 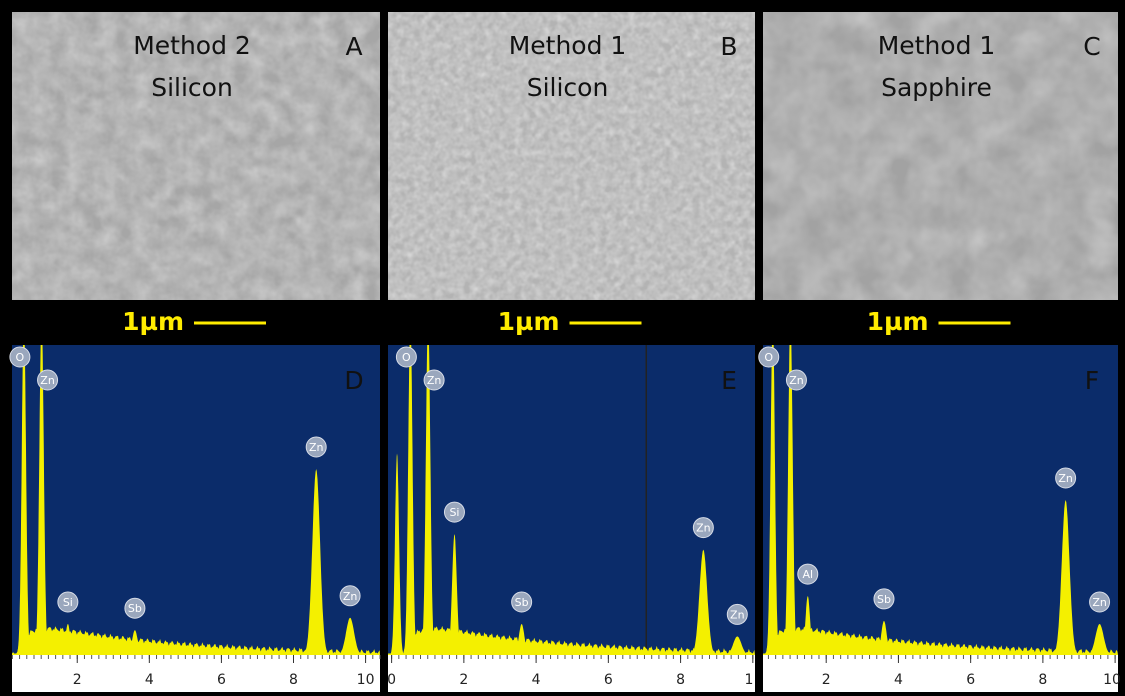 What do you see at coordinates (1091, 46) in the screenshot?
I see `panel-letter: C` at bounding box center [1091, 46].